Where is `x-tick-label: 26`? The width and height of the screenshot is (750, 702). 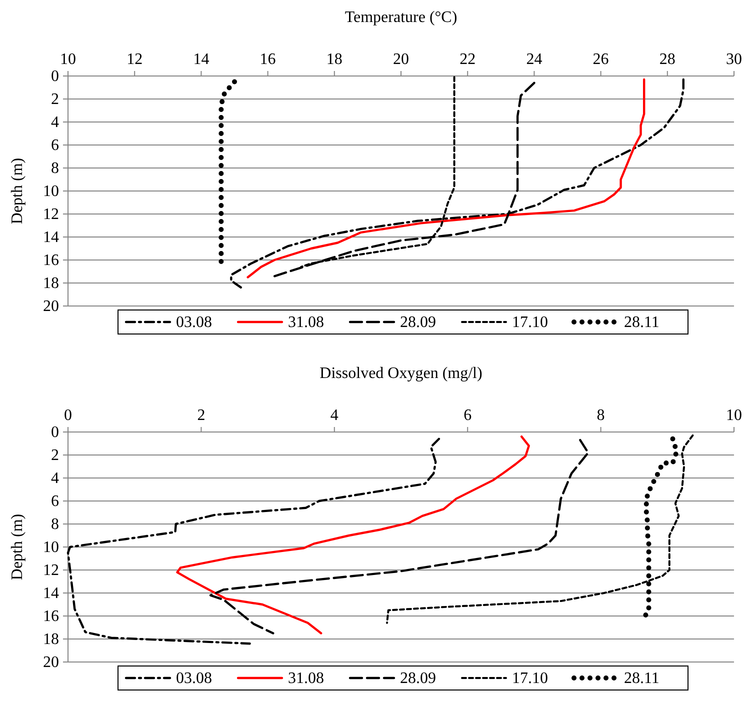 x-tick-label: 26 is located at coordinates (600, 59).